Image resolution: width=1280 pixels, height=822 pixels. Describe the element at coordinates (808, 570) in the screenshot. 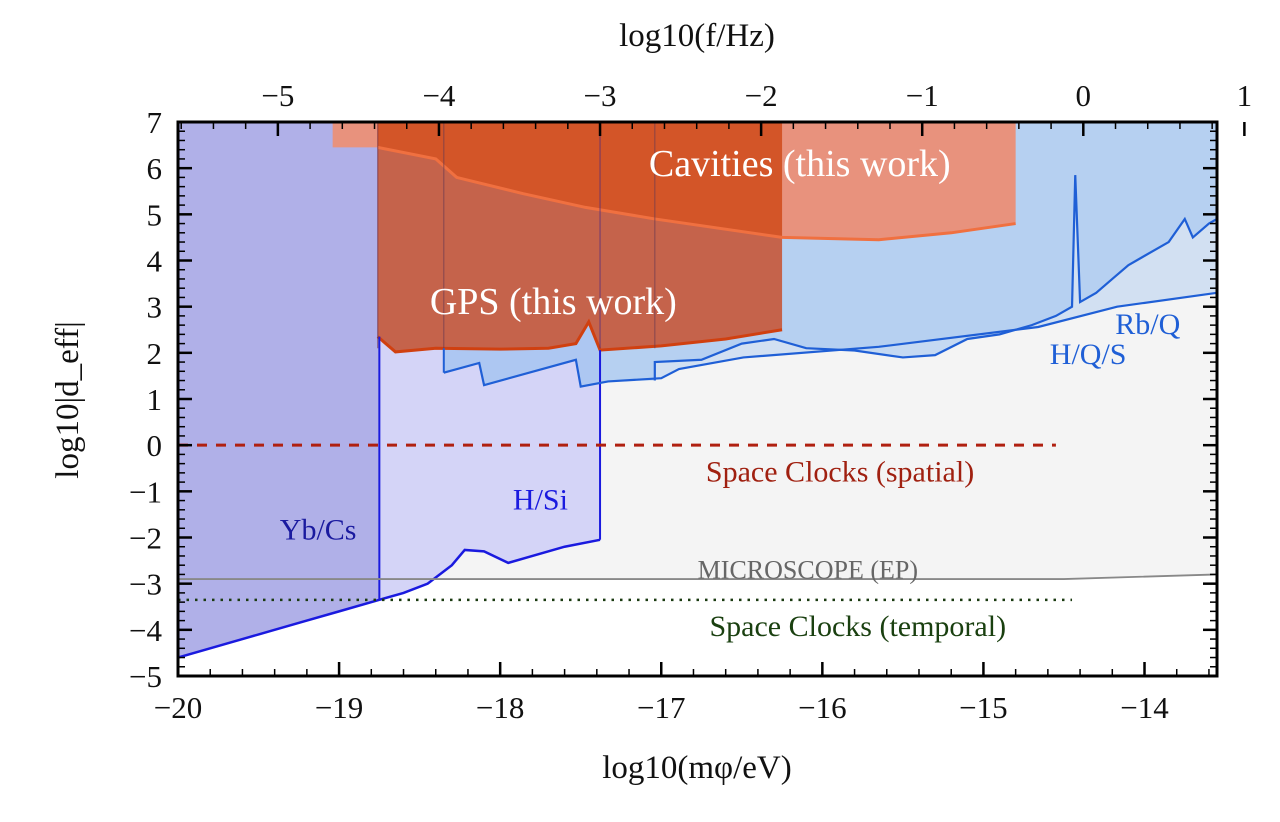

I see `annotation-microscope-ep: MICROSCOPE (EP)` at that location.